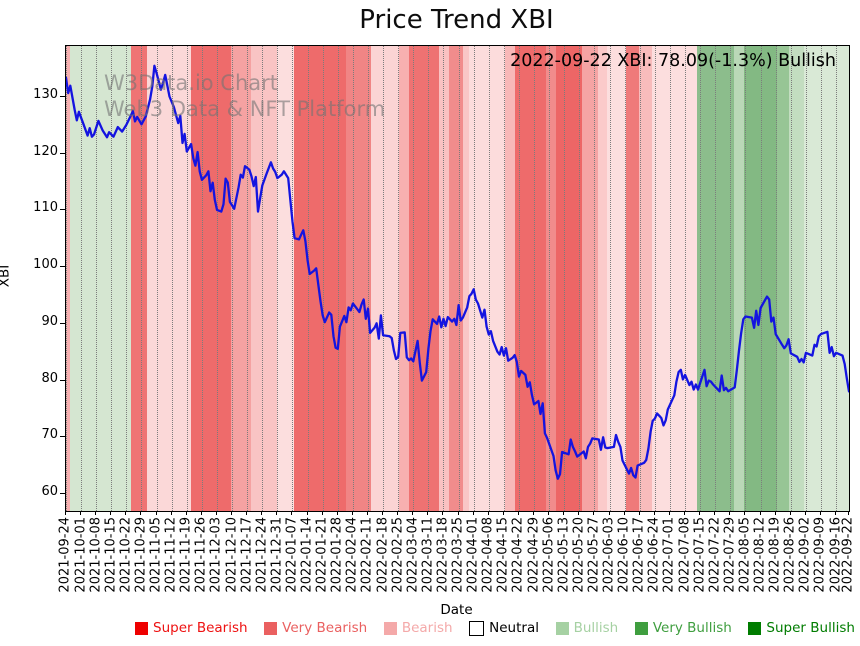  I want to click on legend-item-very-bearish: Very Bearish, so click(315, 628).